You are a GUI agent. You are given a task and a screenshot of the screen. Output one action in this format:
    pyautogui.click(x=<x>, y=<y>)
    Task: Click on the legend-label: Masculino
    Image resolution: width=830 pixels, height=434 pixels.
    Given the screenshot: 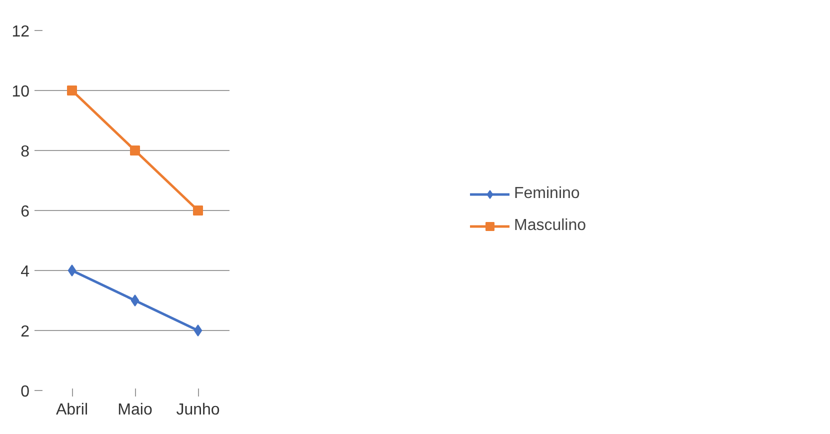 What is the action you would take?
    pyautogui.click(x=550, y=226)
    